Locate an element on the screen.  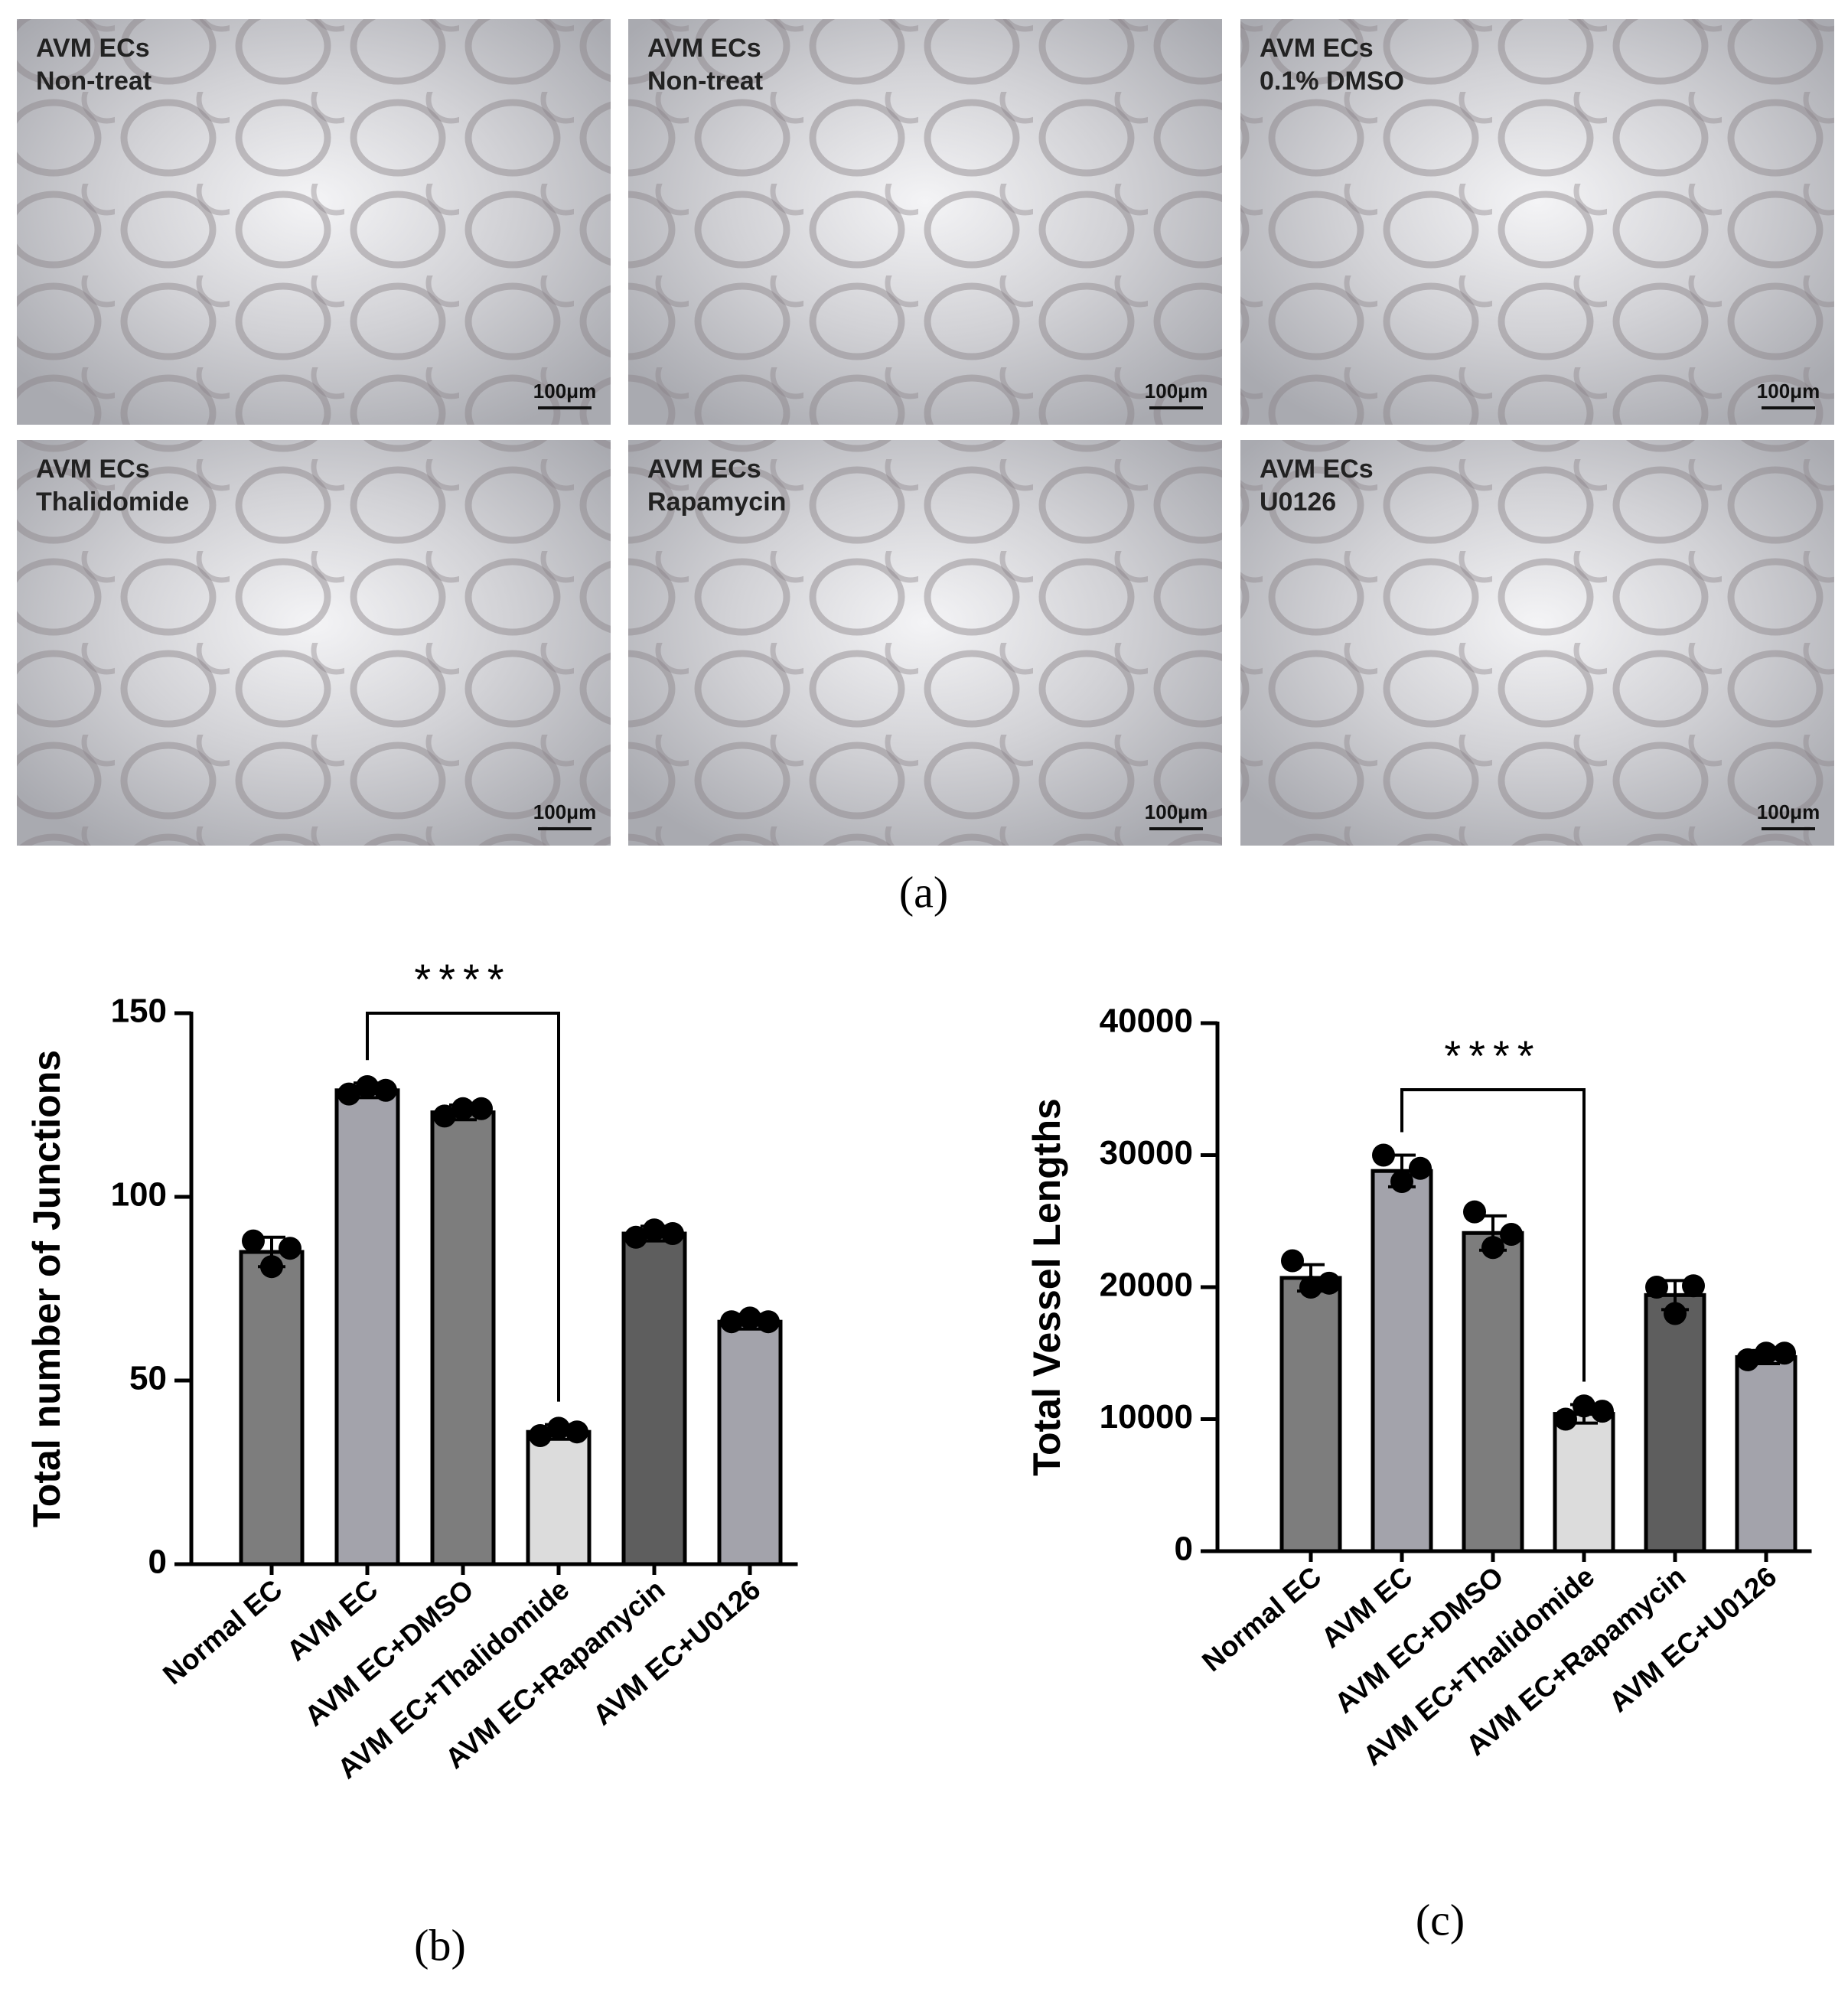
panel-sublabel: U0126 is located at coordinates (1298, 502).